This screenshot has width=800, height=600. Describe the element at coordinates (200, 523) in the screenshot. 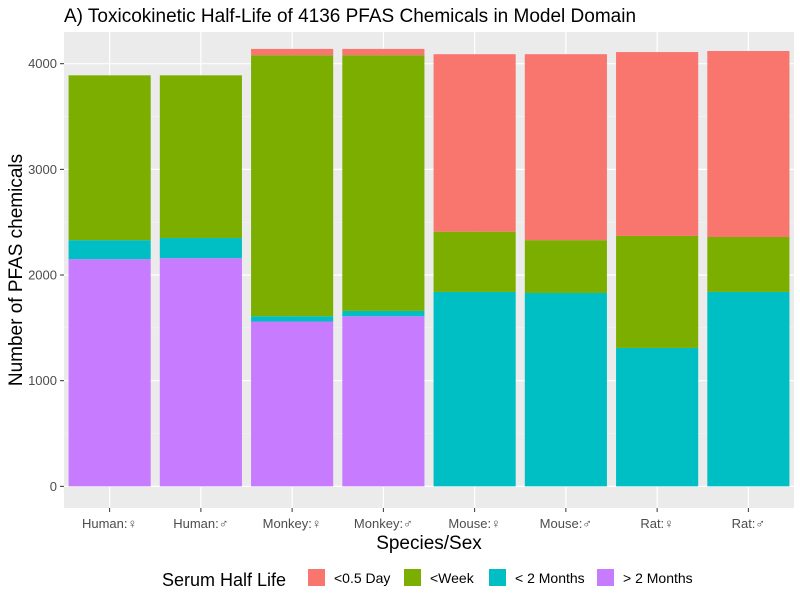

I see `x-tick-label: Human:♂` at that location.